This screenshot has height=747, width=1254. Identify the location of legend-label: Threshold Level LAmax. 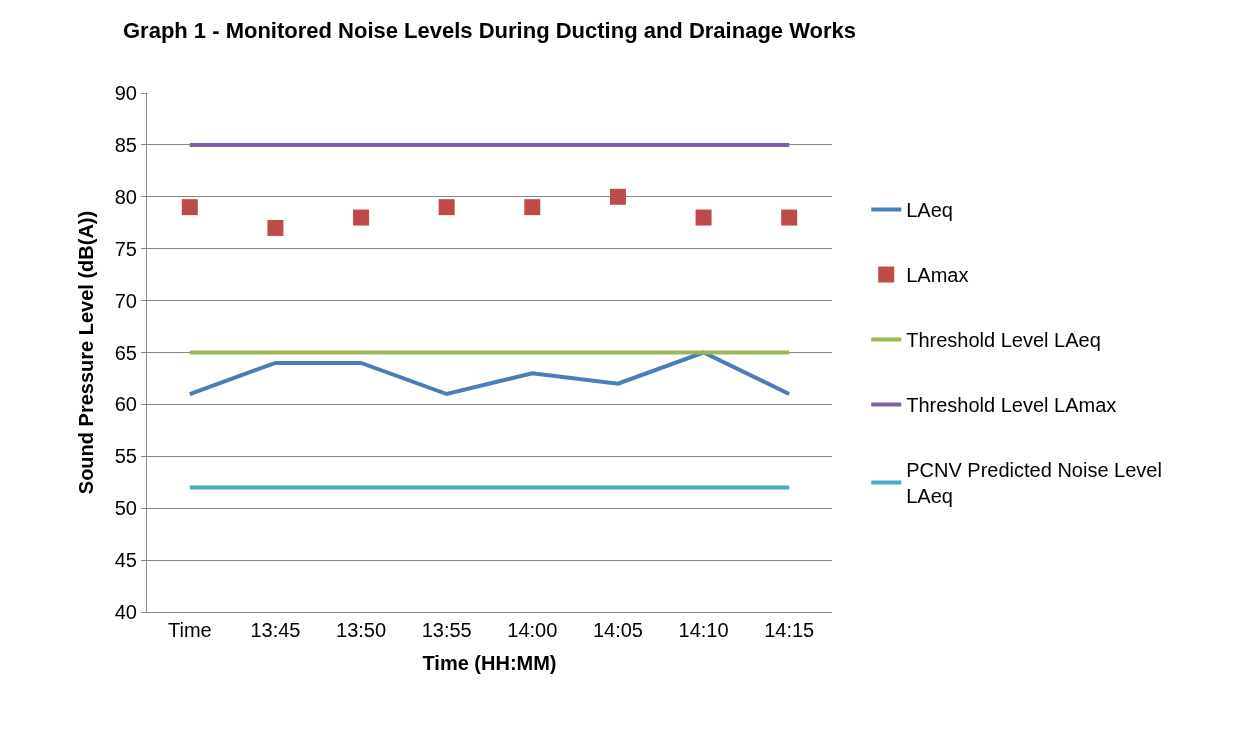
(1011, 405).